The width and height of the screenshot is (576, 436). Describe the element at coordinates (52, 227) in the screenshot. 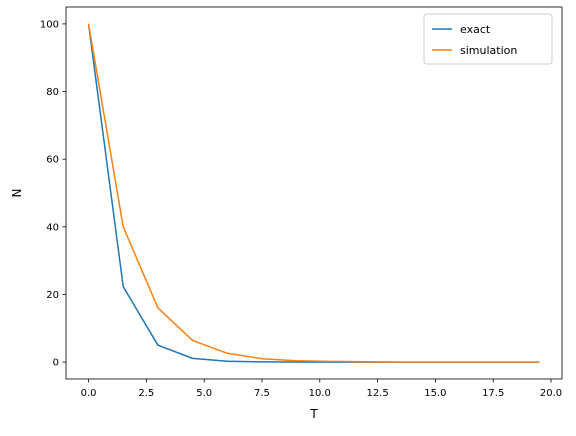

I see `y-tick-label: 40` at that location.